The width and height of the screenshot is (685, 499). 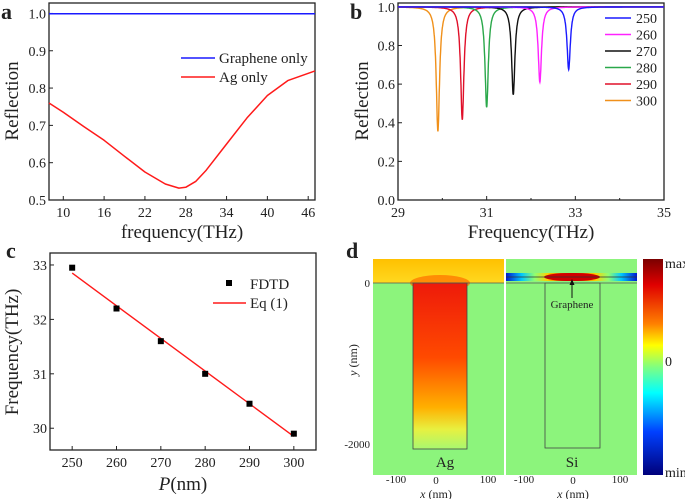 What do you see at coordinates (531, 232) in the screenshot?
I see `chart-b-xlabel: Frequency(THz)` at bounding box center [531, 232].